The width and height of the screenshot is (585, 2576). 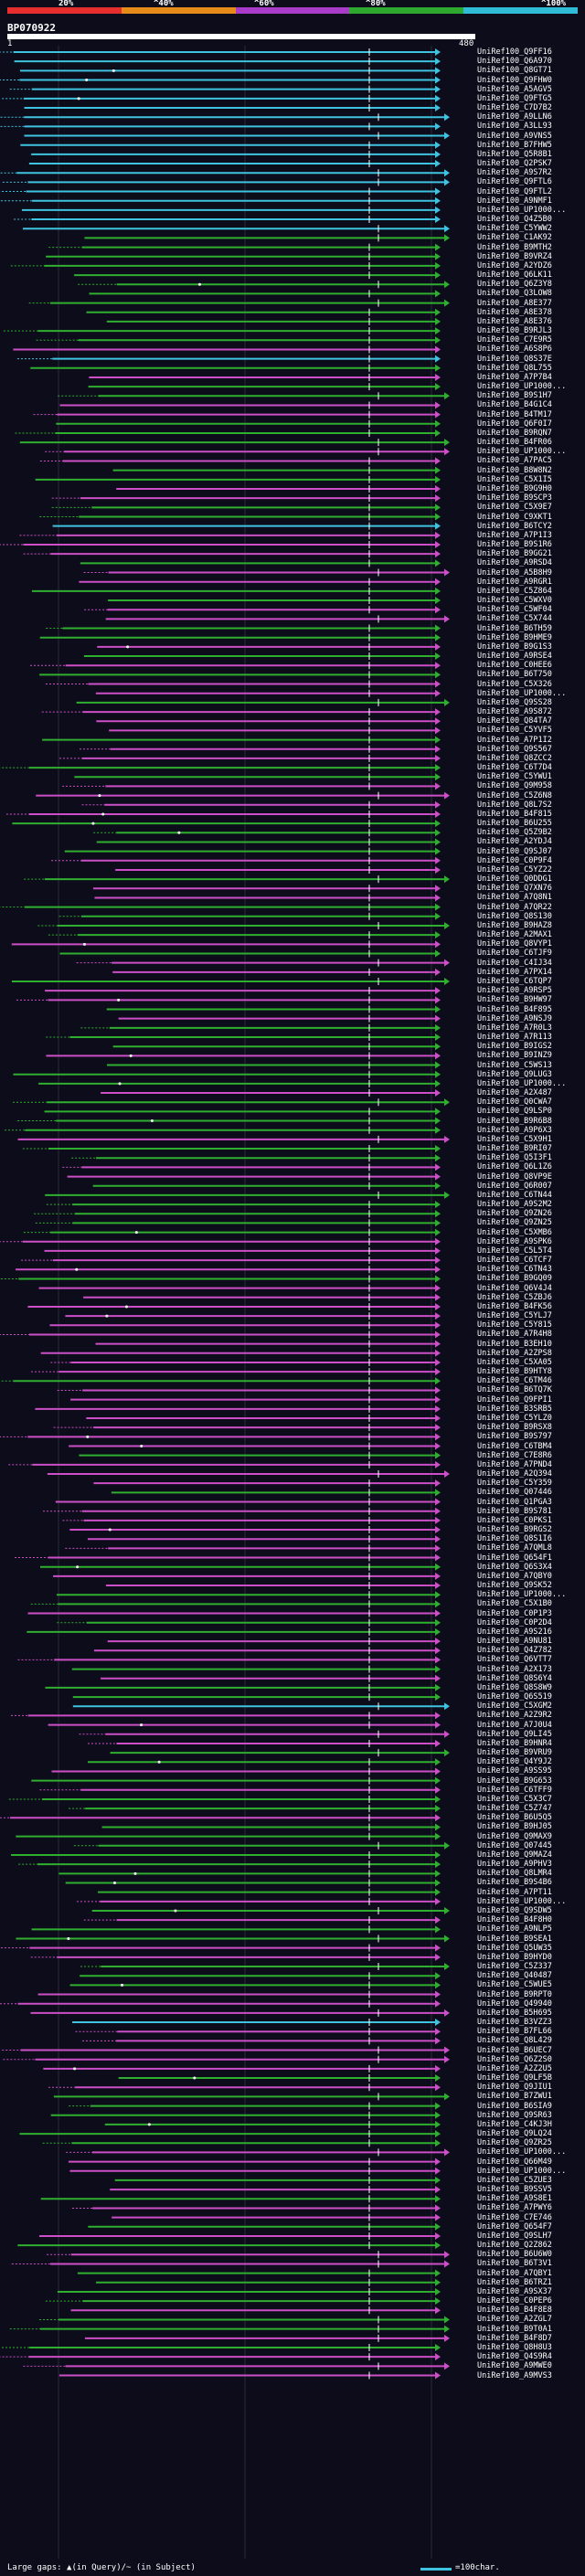 What do you see at coordinates (514, 71) in the screenshot?
I see `hit-label: UniRef100_Q8GT71` at bounding box center [514, 71].